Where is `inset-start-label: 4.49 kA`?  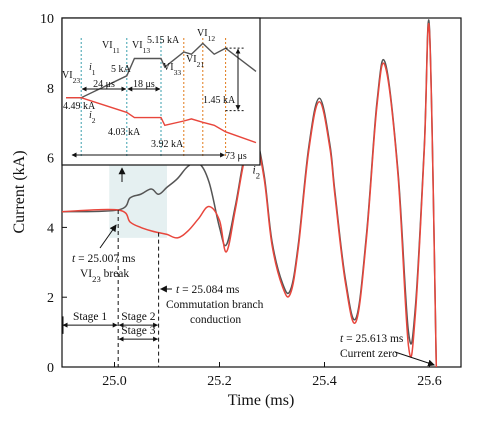
inset-start-label: 4.49 kA is located at coordinates (79, 106).